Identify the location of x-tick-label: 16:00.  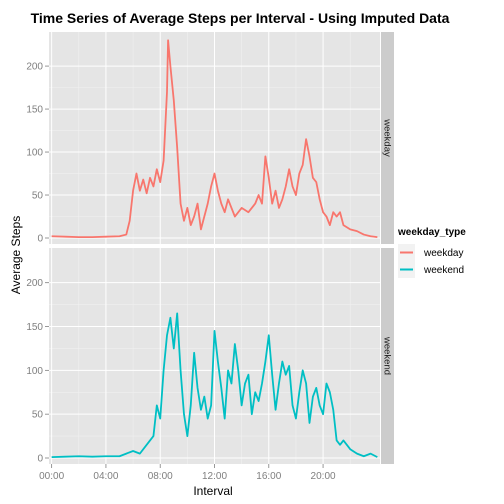
(268, 476).